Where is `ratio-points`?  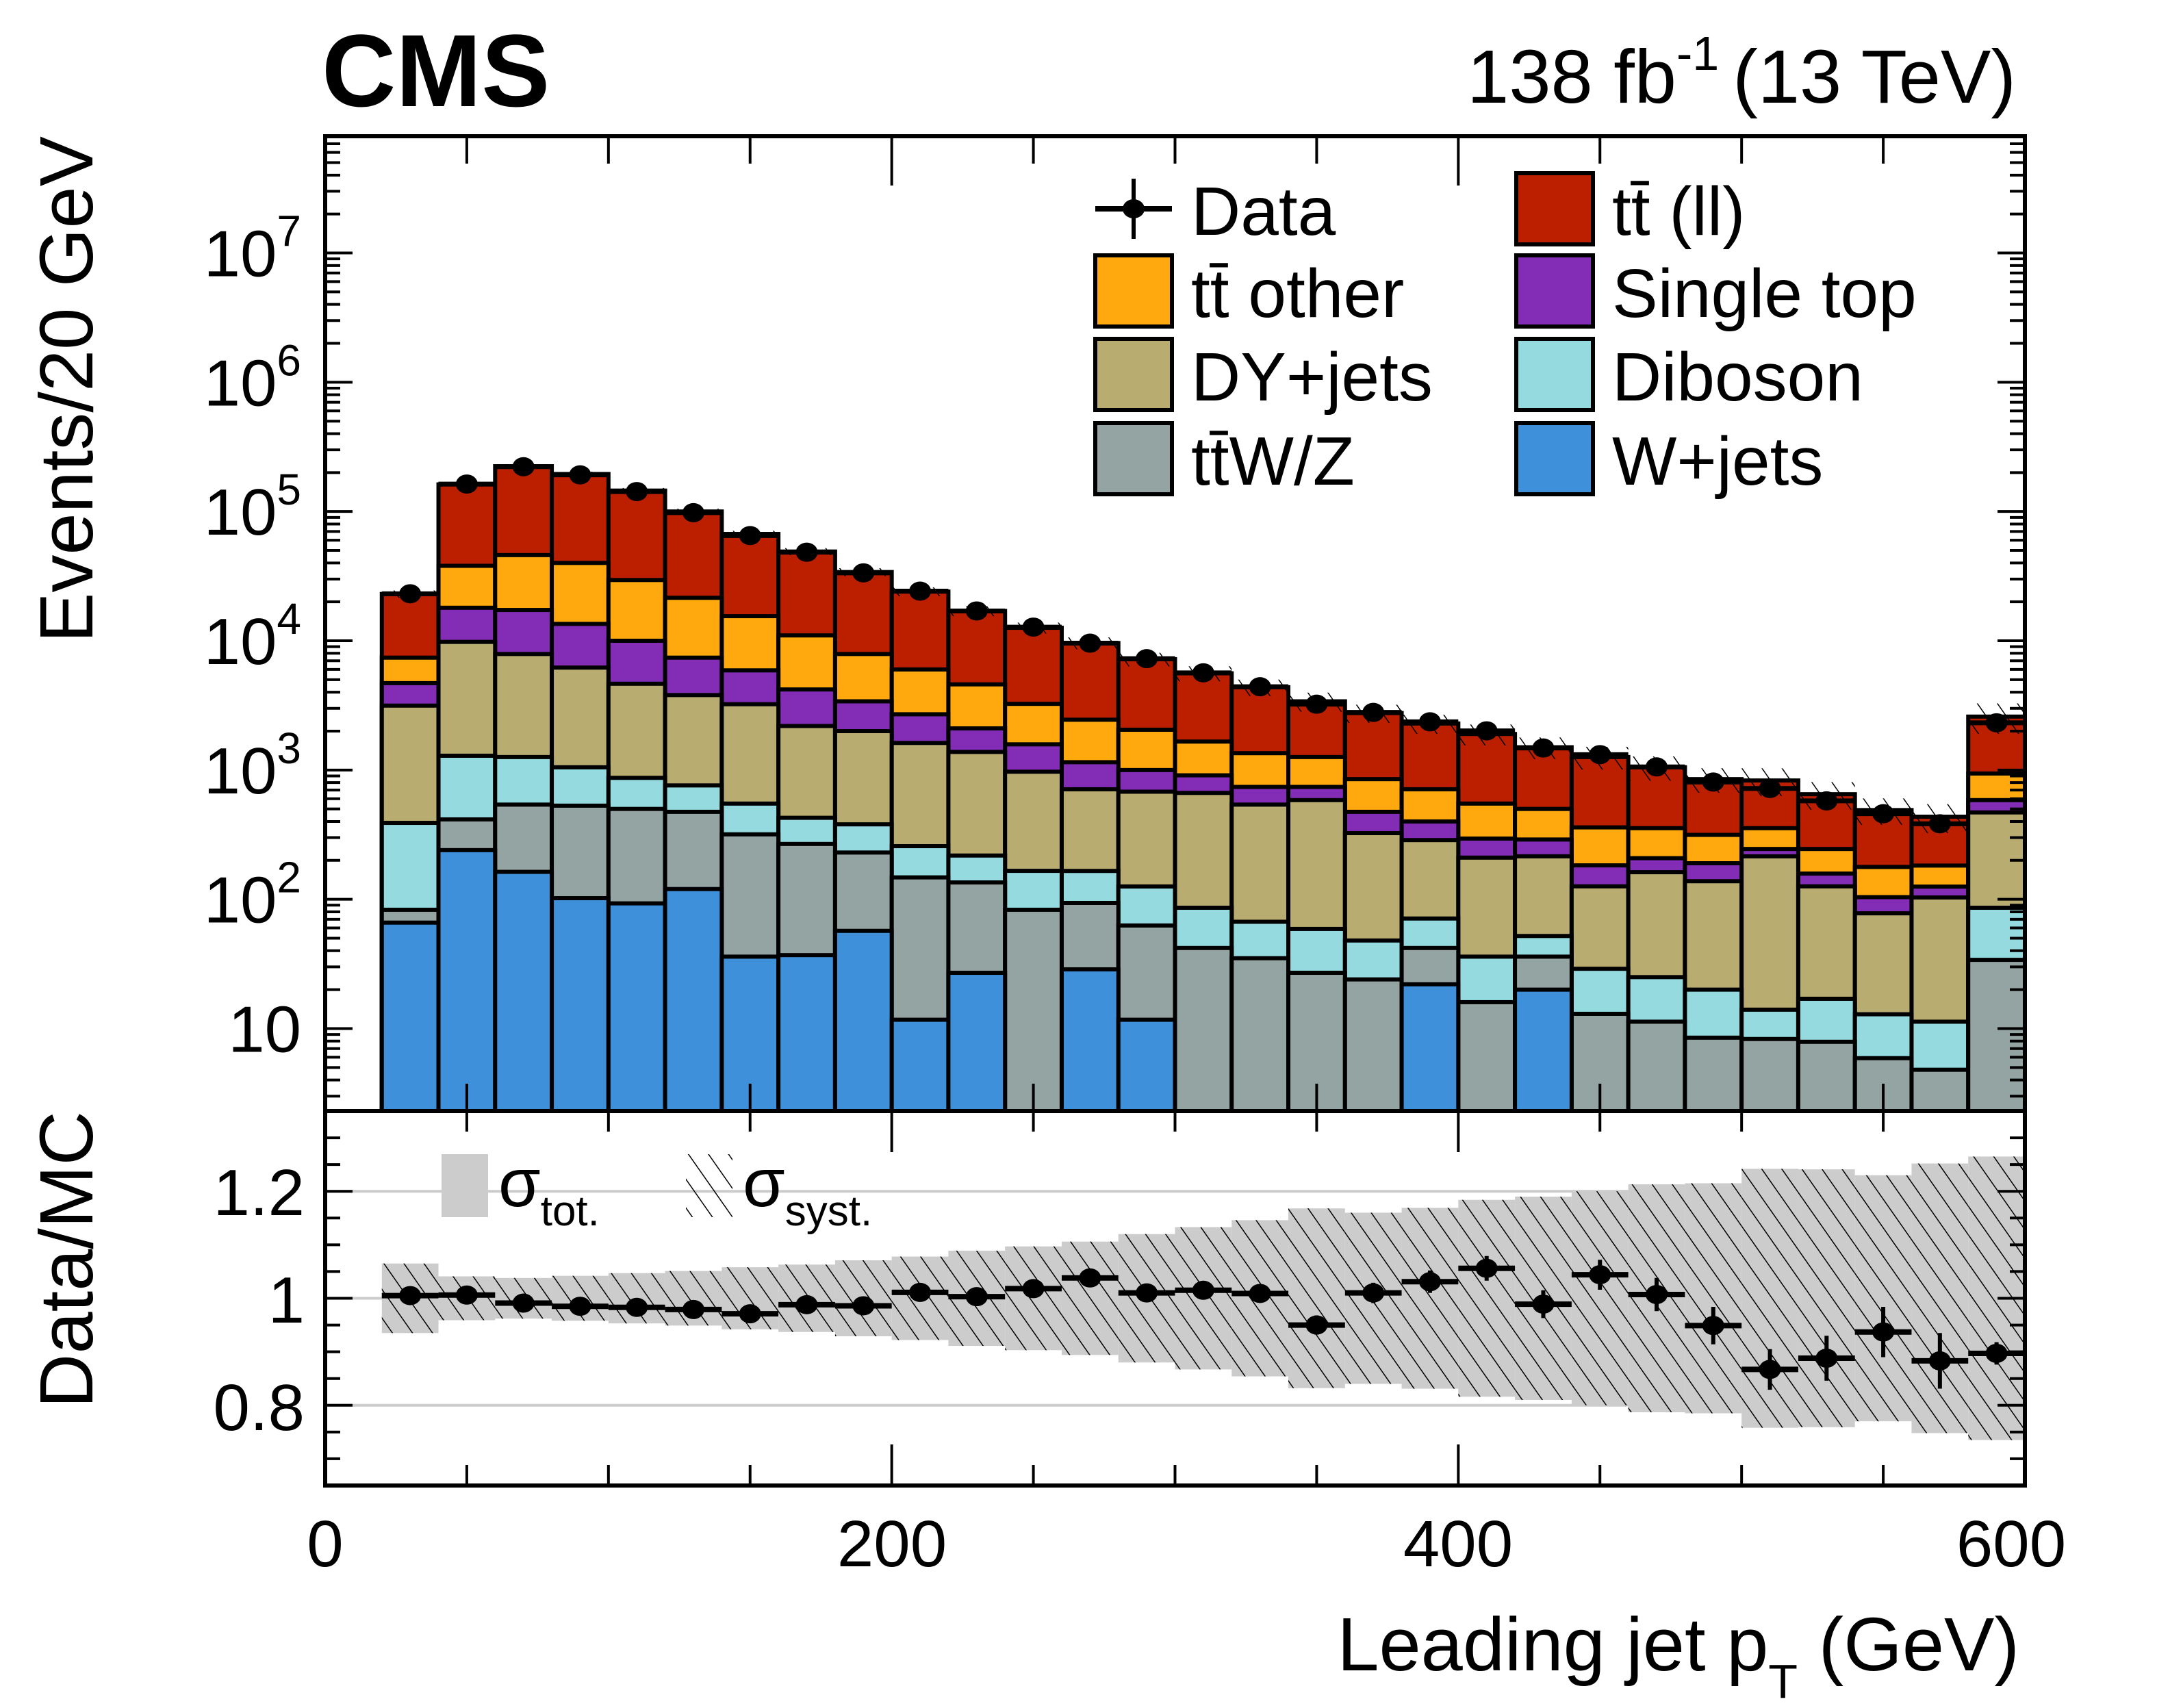 ratio-points is located at coordinates (1203, 1322).